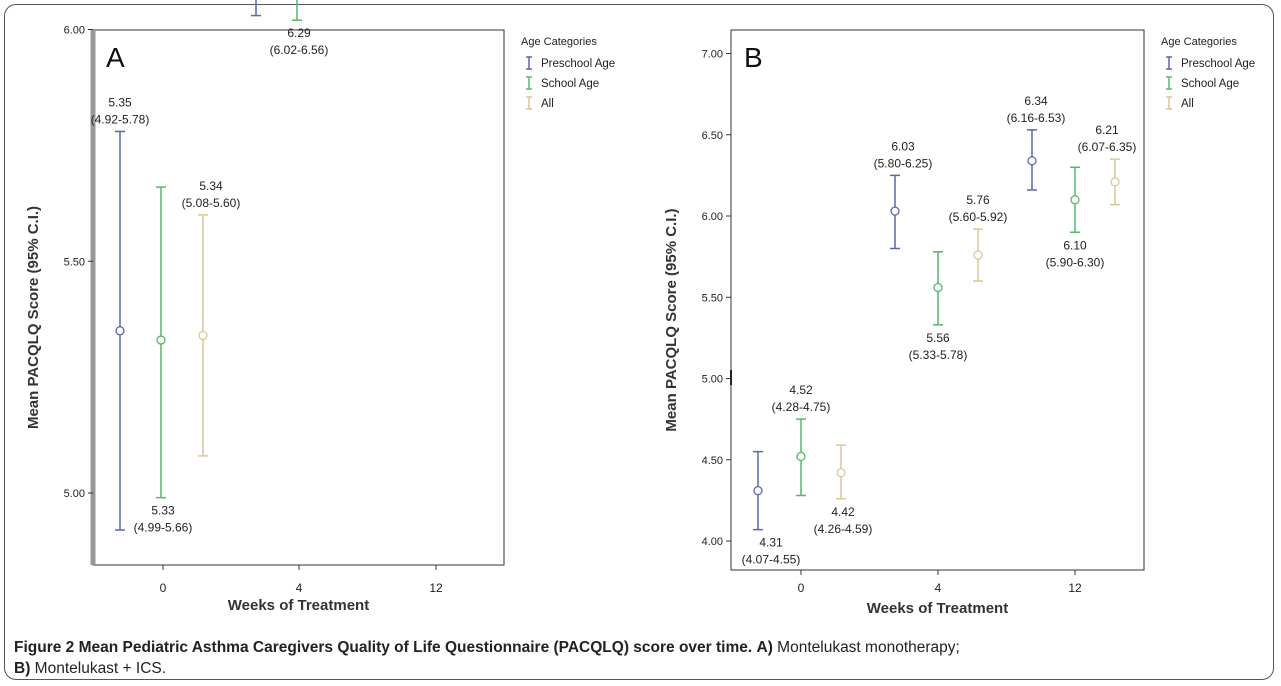 The image size is (1281, 686). What do you see at coordinates (1210, 84) in the screenshot?
I see `panel-b-legend-label: School Age` at bounding box center [1210, 84].